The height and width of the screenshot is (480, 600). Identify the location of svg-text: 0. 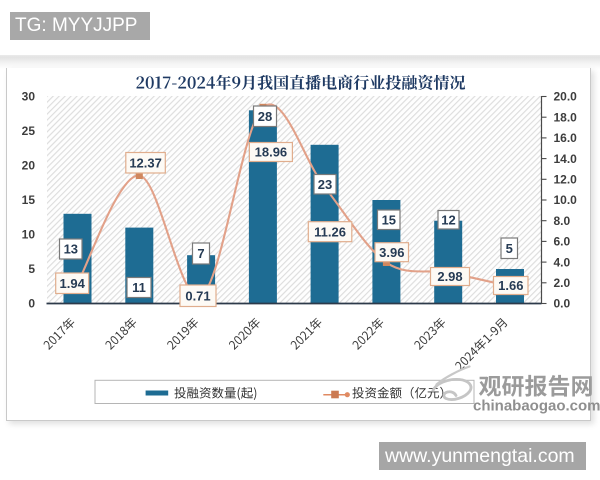
(31, 304).